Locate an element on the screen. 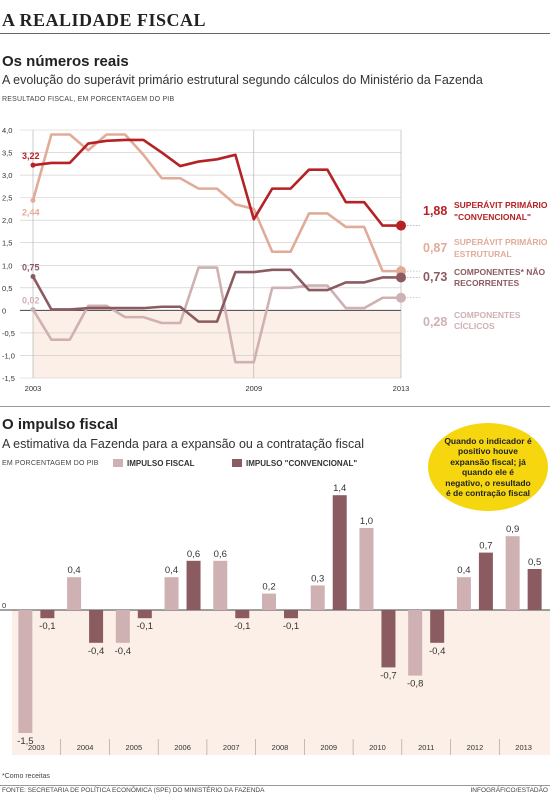 The width and height of the screenshot is (550, 795). bar-value-label: -0,8 is located at coordinates (415, 684).